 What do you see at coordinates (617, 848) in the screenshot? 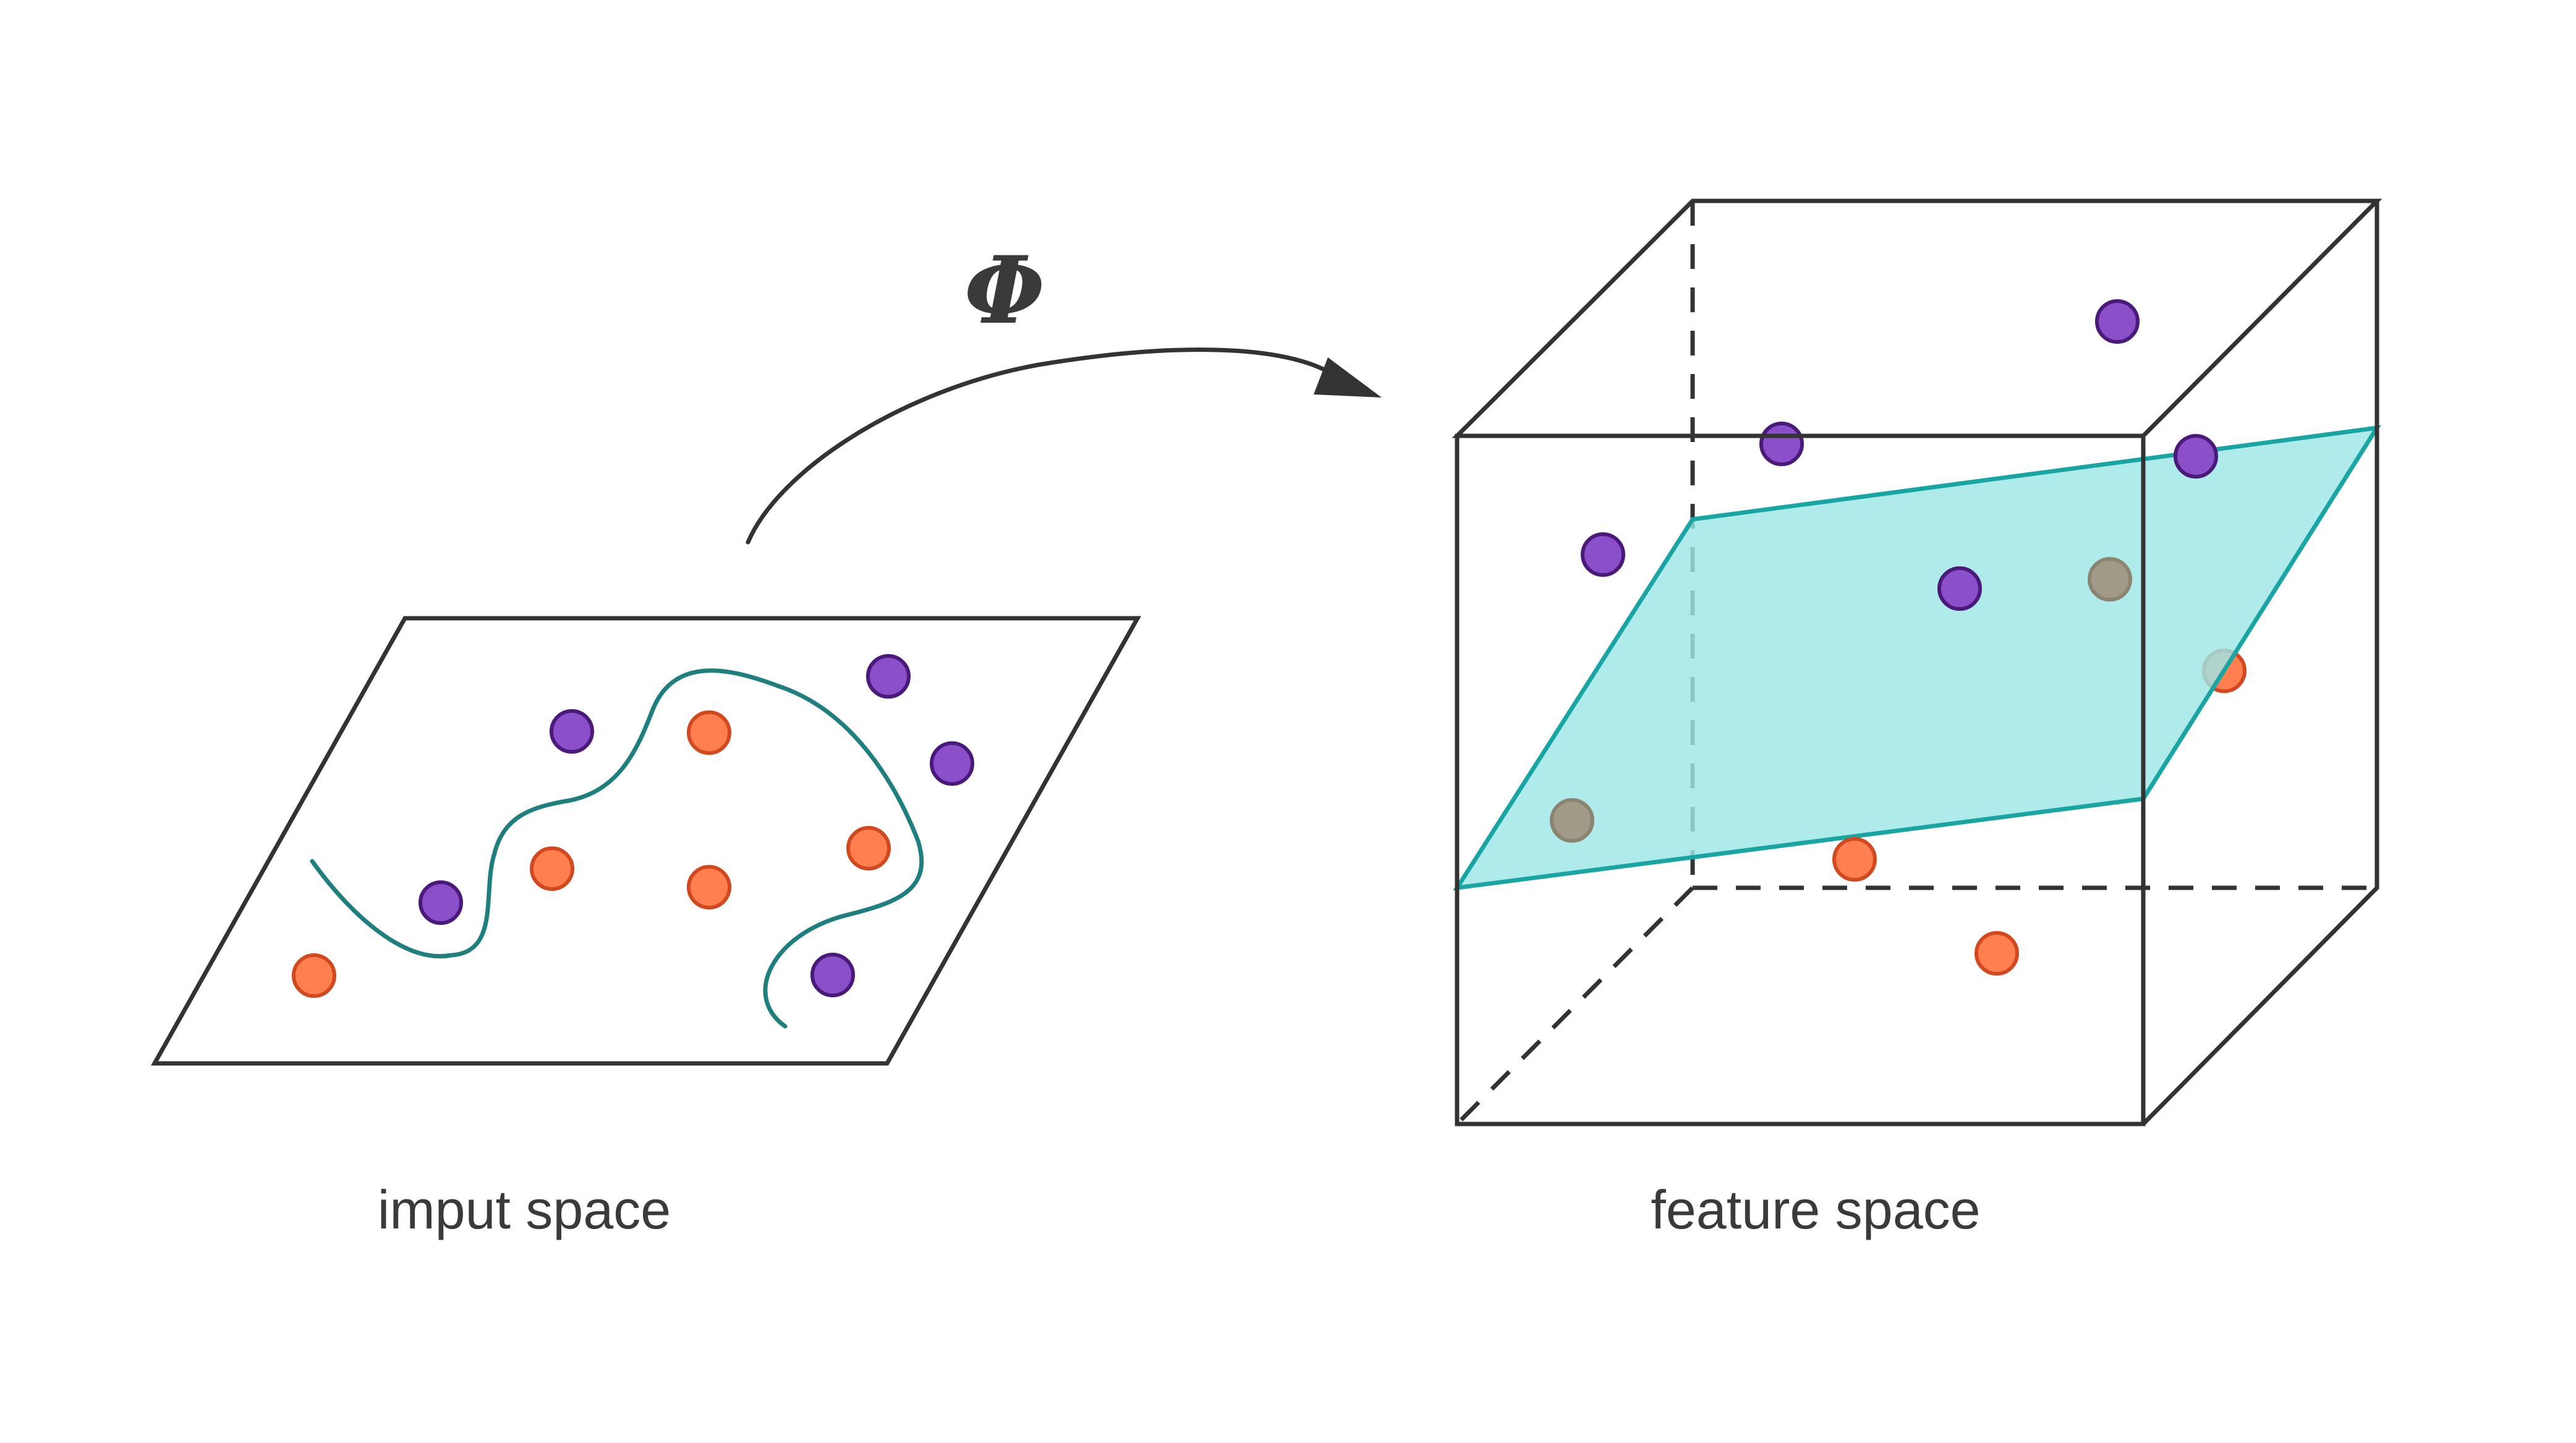
I see `decision-boundary-curve` at bounding box center [617, 848].